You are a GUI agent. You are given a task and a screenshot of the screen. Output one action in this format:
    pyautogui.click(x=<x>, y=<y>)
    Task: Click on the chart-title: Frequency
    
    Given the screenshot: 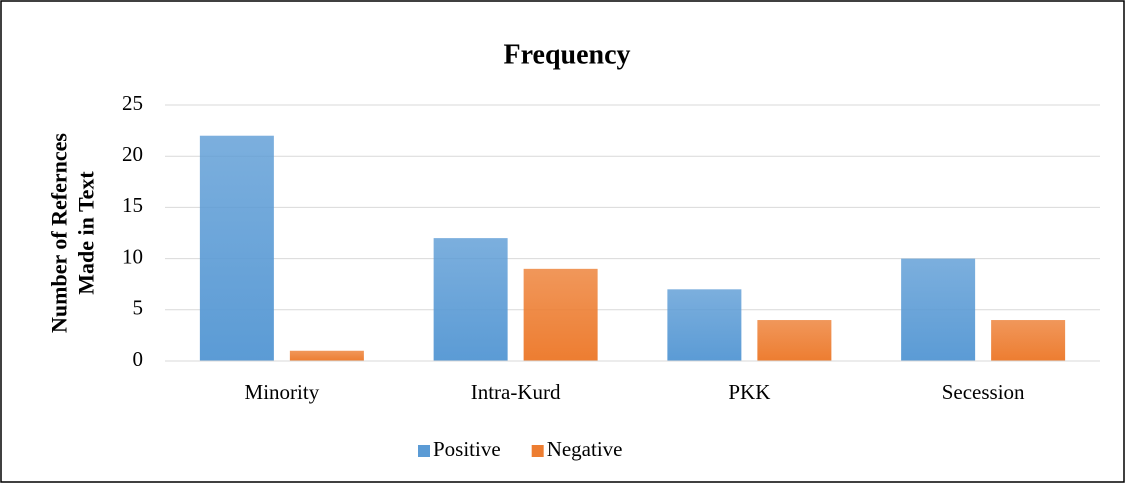 What is the action you would take?
    pyautogui.click(x=566, y=54)
    